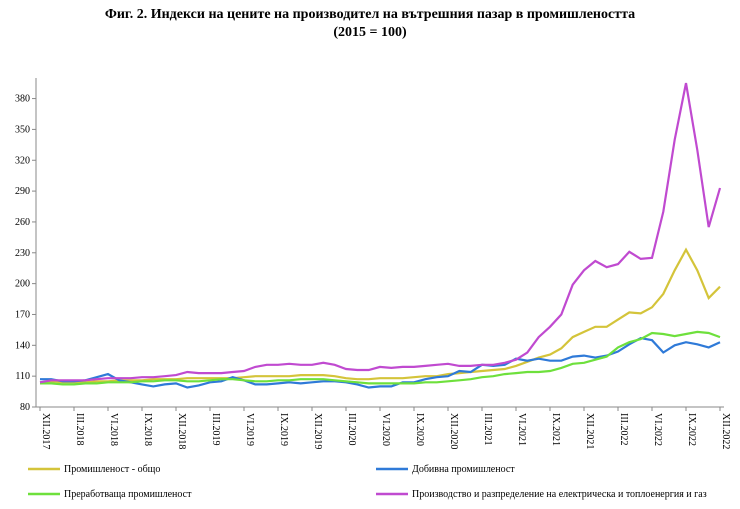 This screenshot has width=740, height=509. What do you see at coordinates (283, 429) in the screenshot?
I see `x-tick-label: IX.2019` at bounding box center [283, 429].